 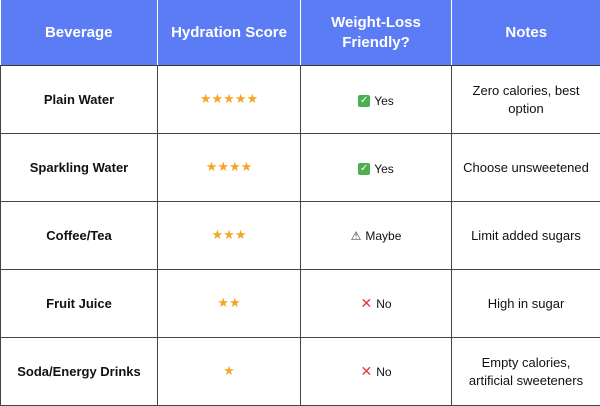 I want to click on weight-loss-cell: ⚠ Maybe, so click(x=376, y=236).